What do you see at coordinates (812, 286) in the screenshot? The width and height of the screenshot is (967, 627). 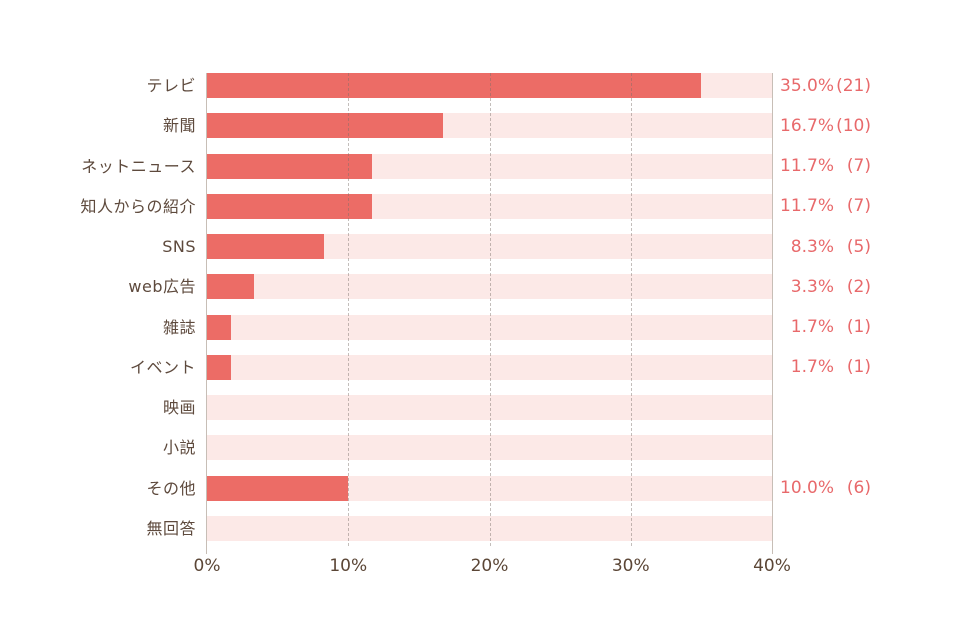 I see `percent-value: 3.3%` at bounding box center [812, 286].